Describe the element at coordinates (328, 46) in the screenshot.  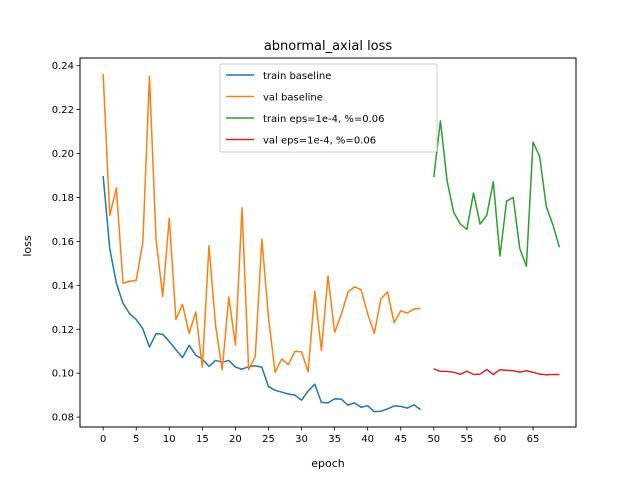
I see `chart-title: abnormal_axial loss` at that location.